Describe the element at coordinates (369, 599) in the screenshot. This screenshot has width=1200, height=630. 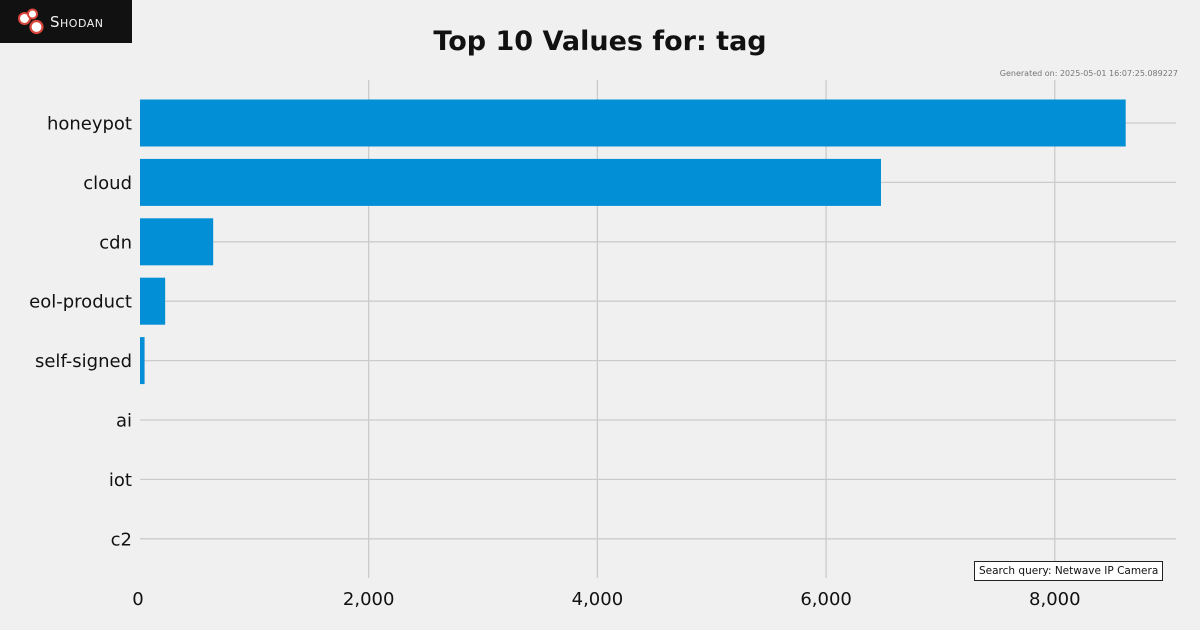
I see `x-tick-label: 2,000` at that location.